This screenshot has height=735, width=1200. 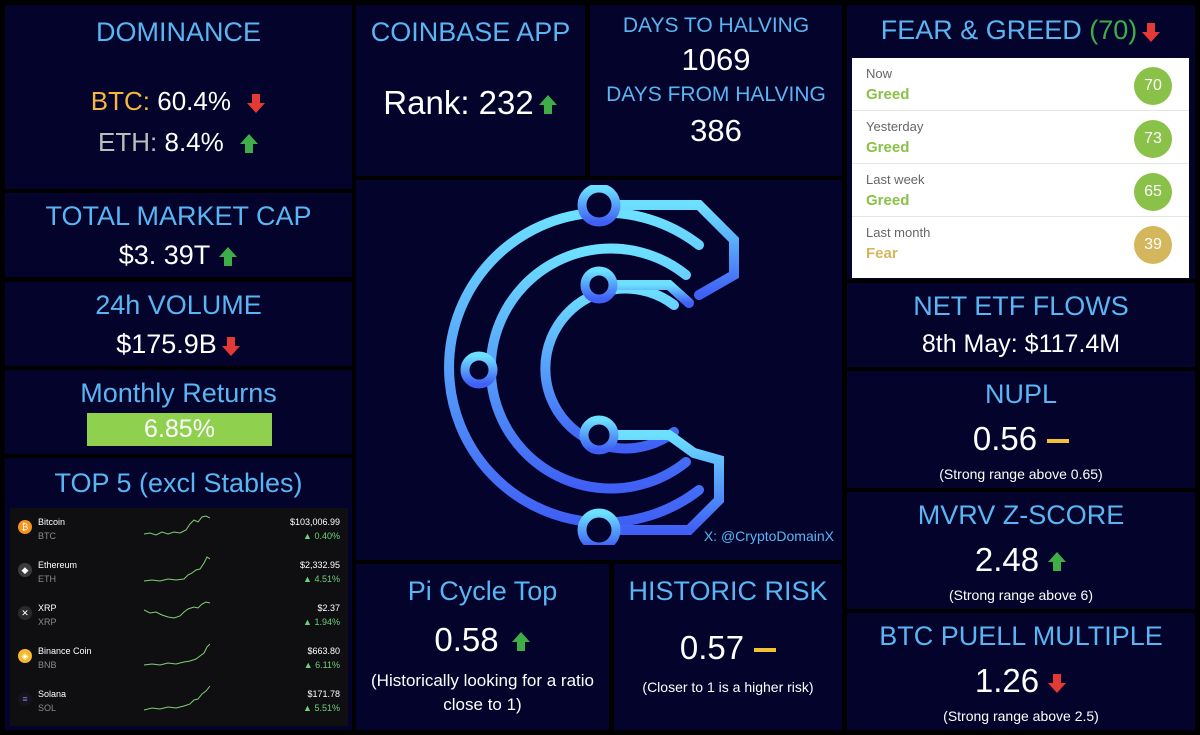 What do you see at coordinates (1021, 681) in the screenshot?
I see `puell-row: 1.26` at bounding box center [1021, 681].